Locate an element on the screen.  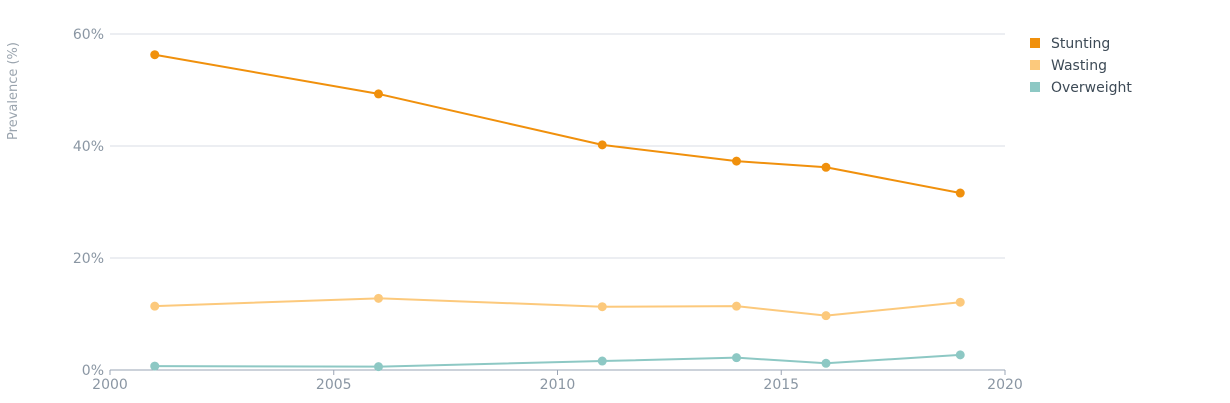
legend-item-wasting: Wasting is located at coordinates (1068, 66).